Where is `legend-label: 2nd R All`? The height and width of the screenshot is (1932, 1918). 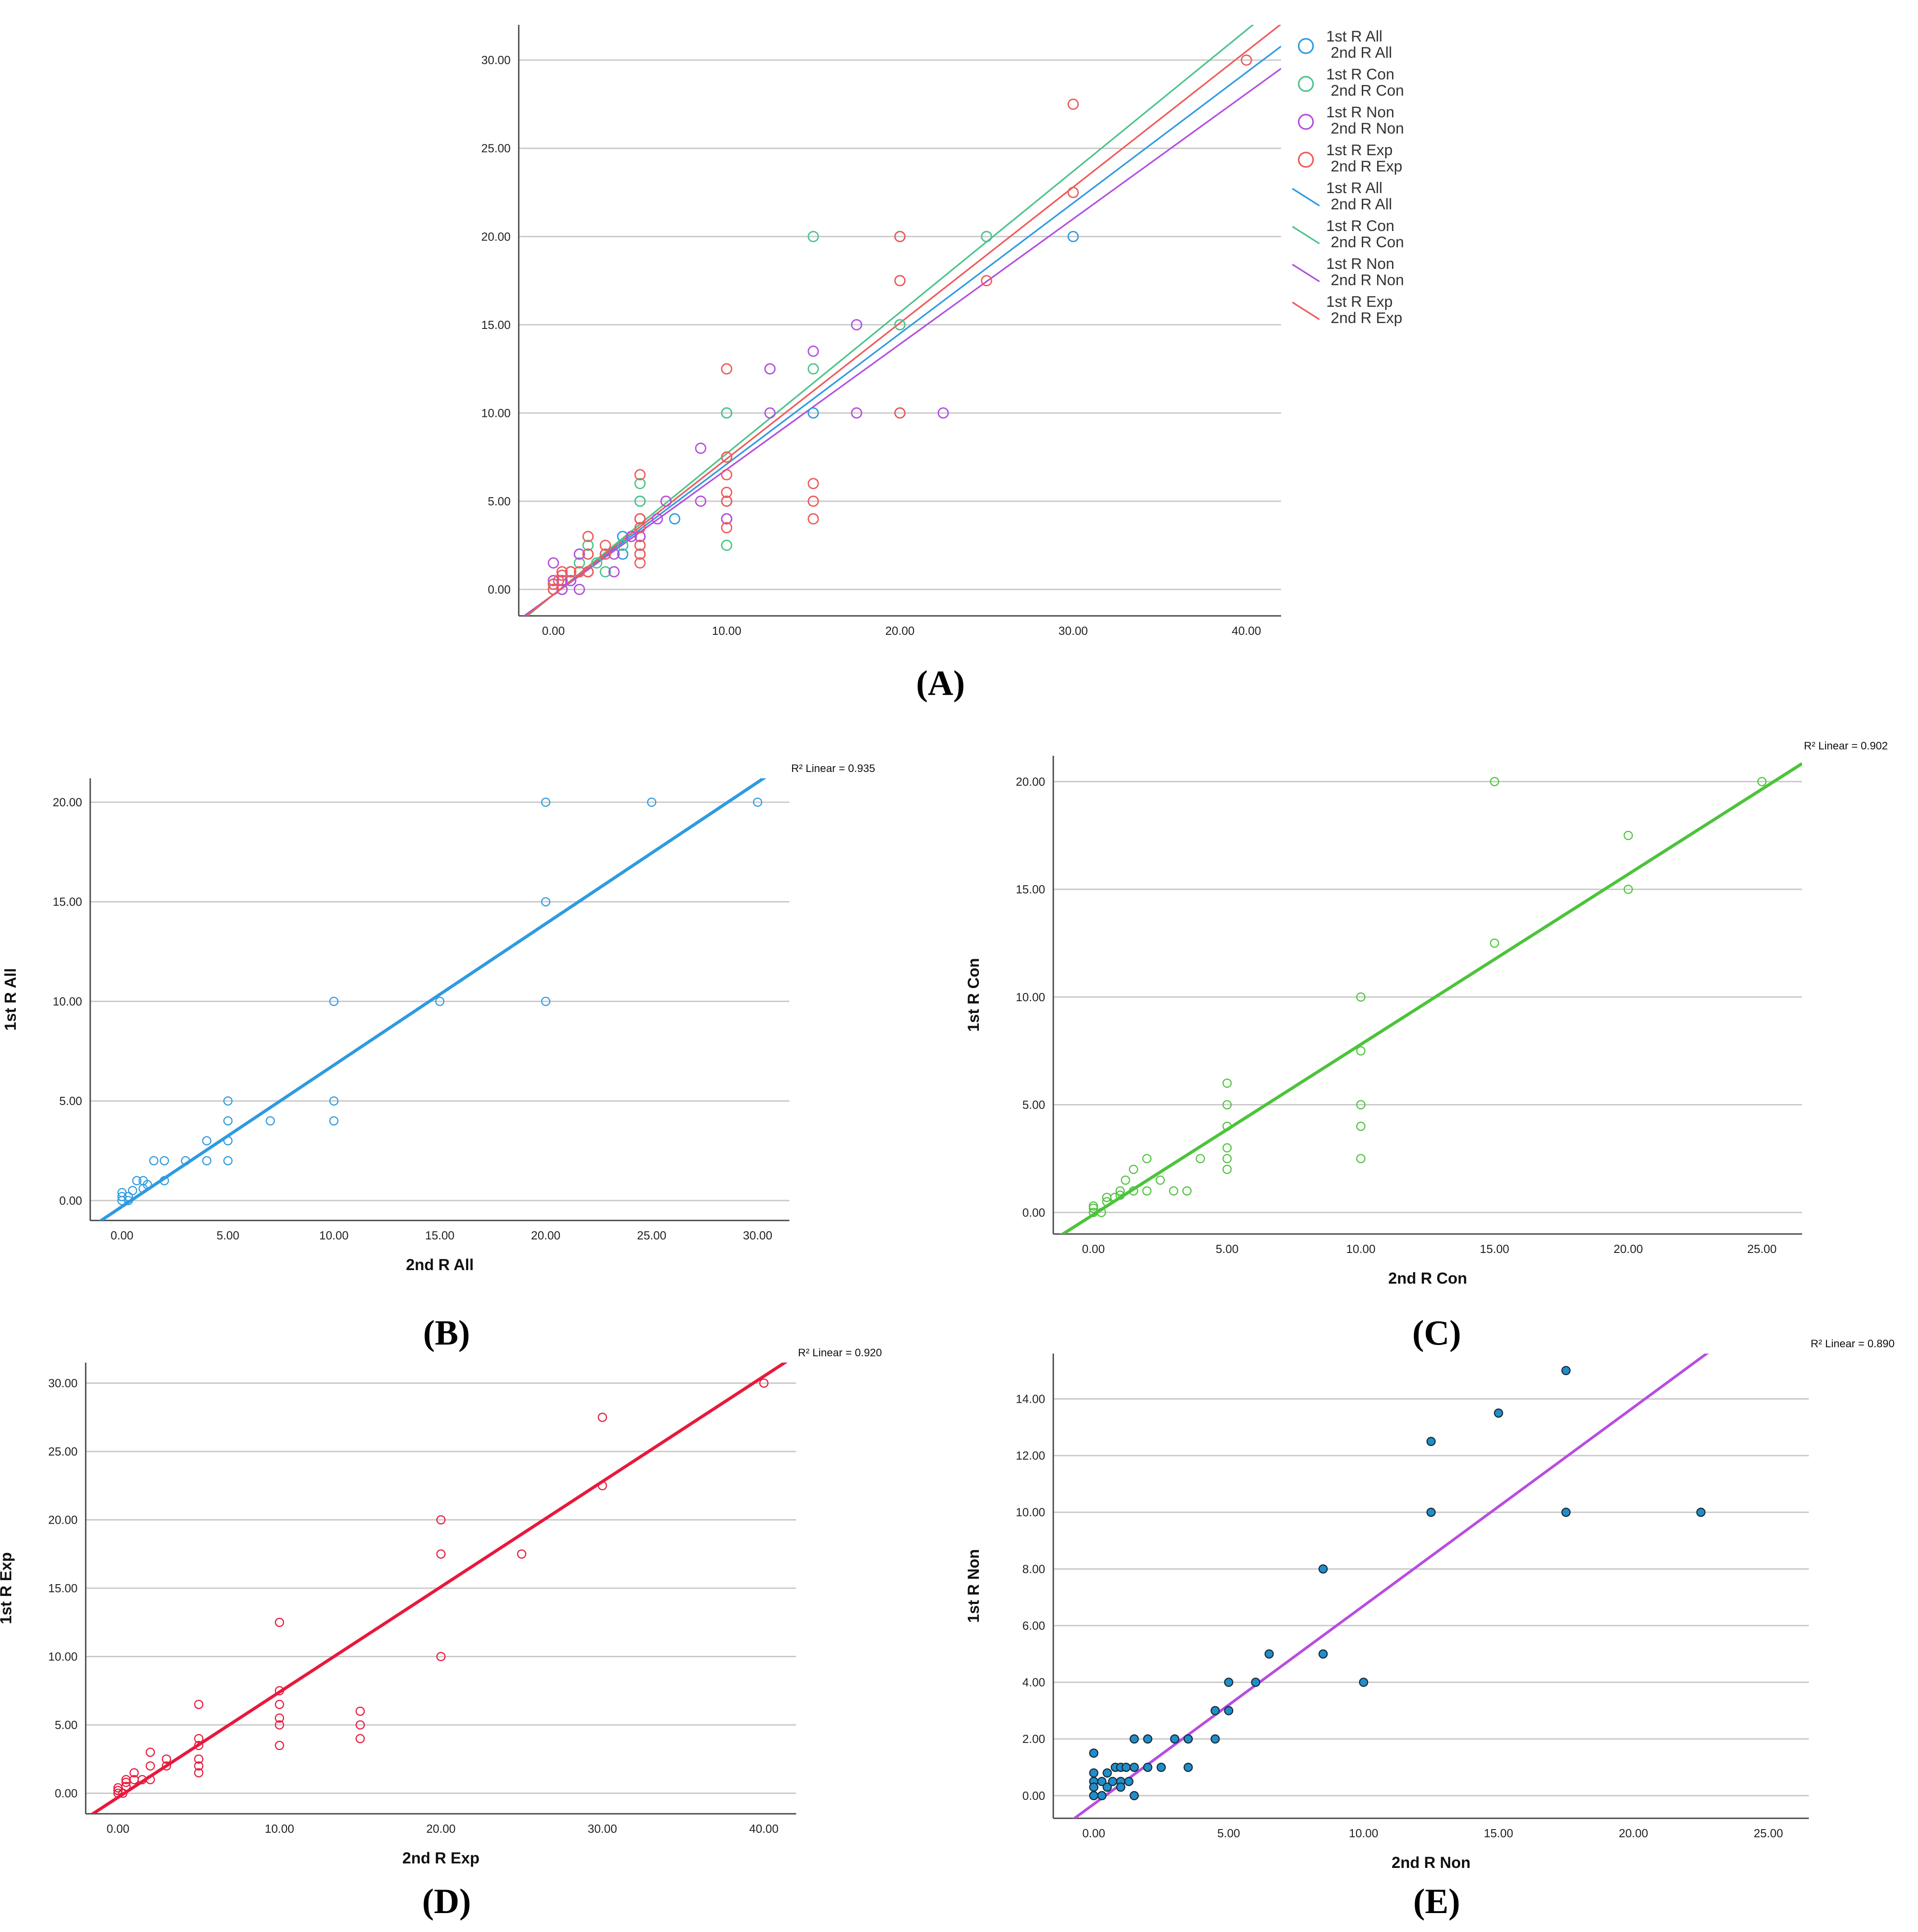
legend-label: 2nd R All is located at coordinates (1361, 204).